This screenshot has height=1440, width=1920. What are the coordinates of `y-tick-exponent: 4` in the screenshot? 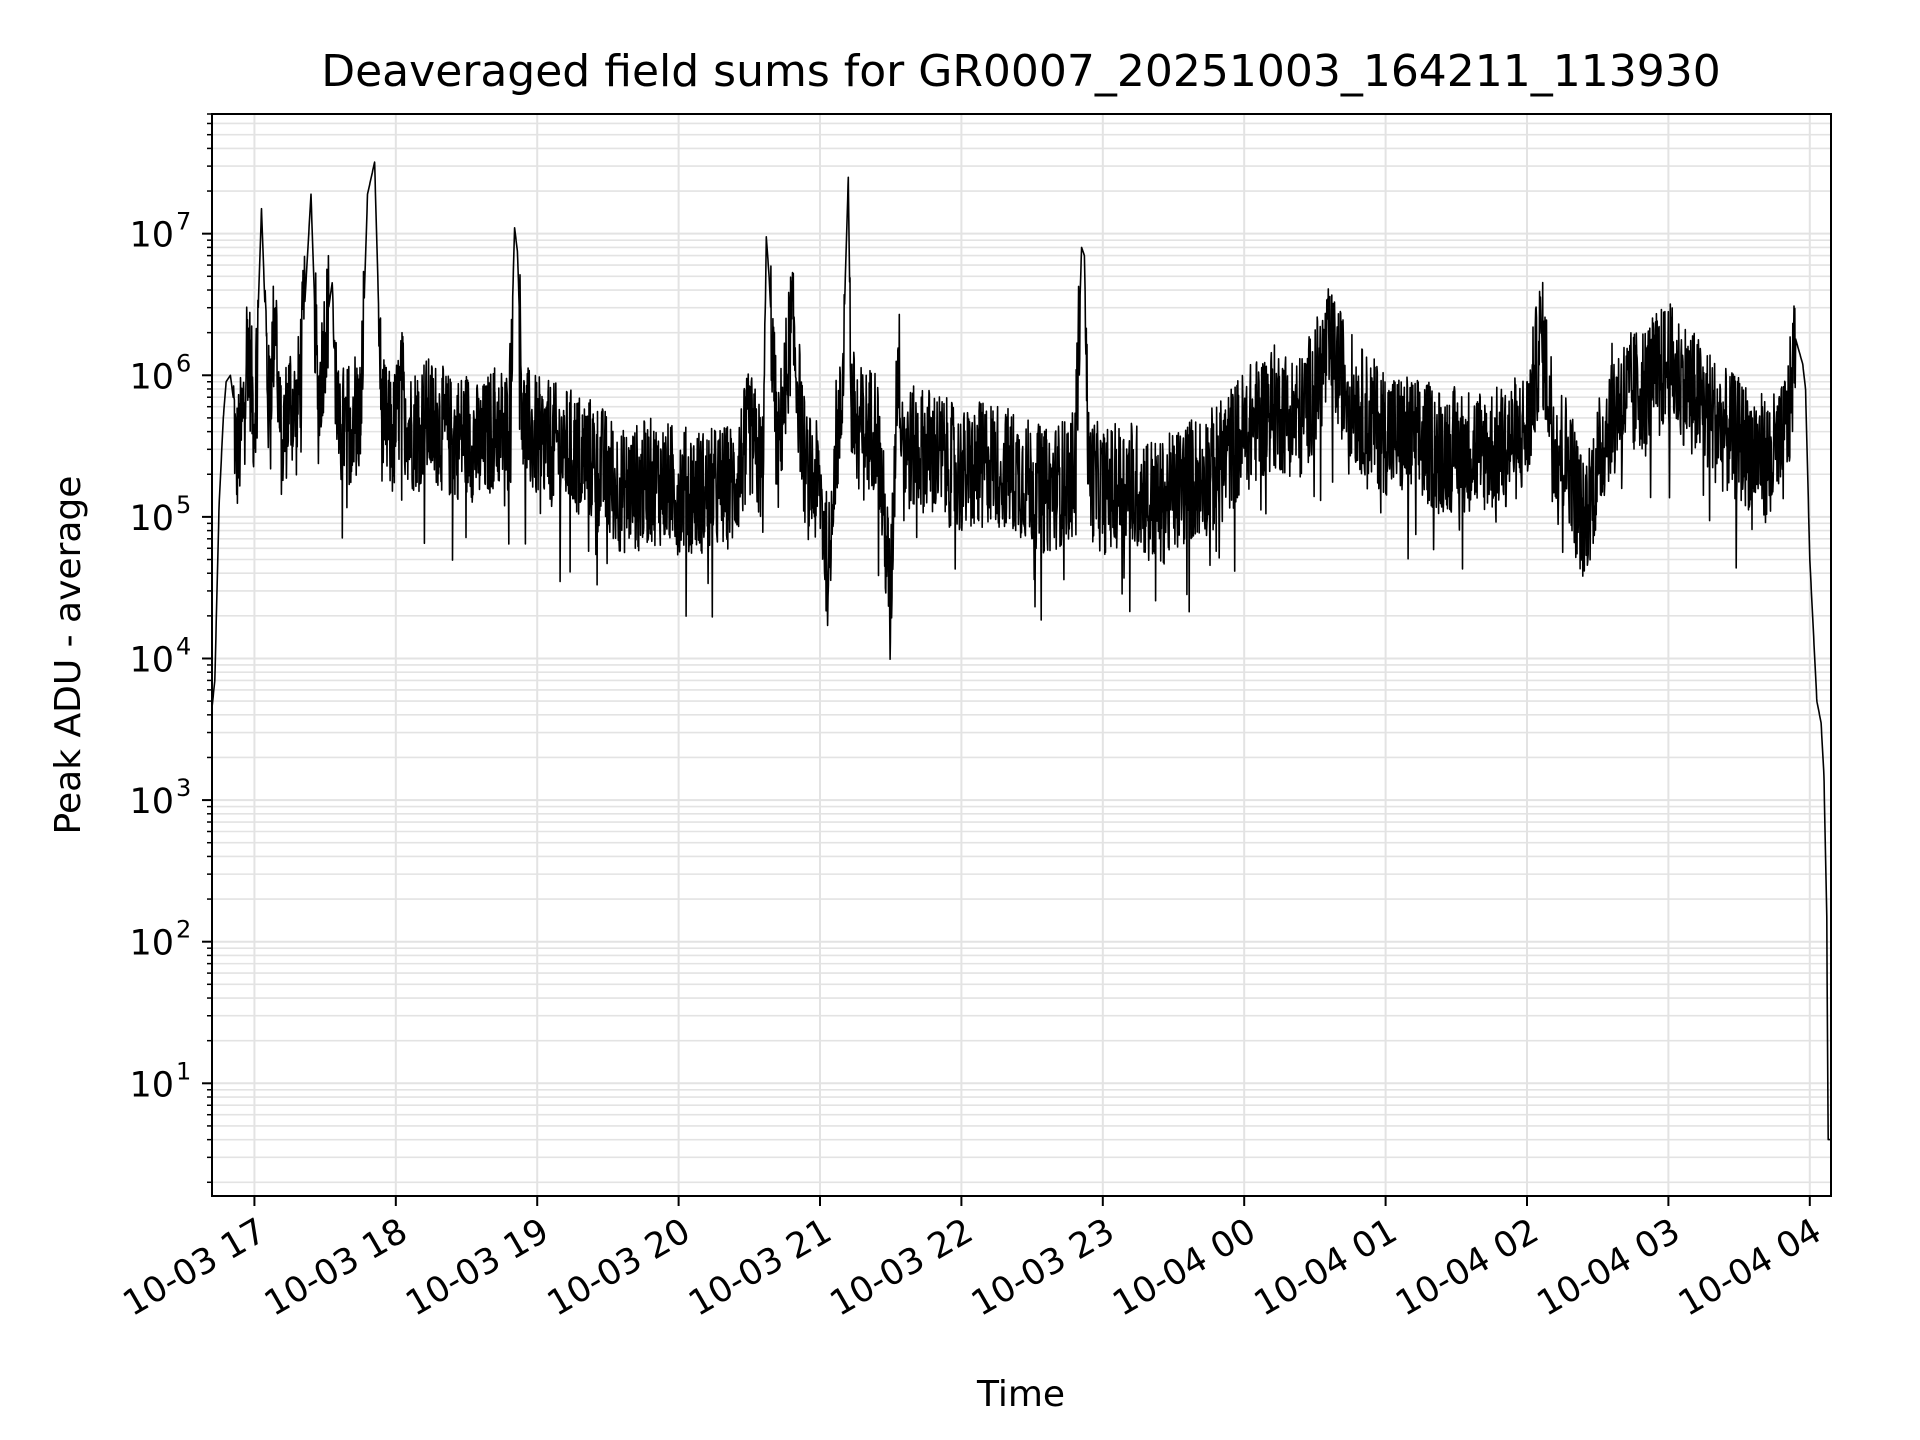 It's located at (183, 646).